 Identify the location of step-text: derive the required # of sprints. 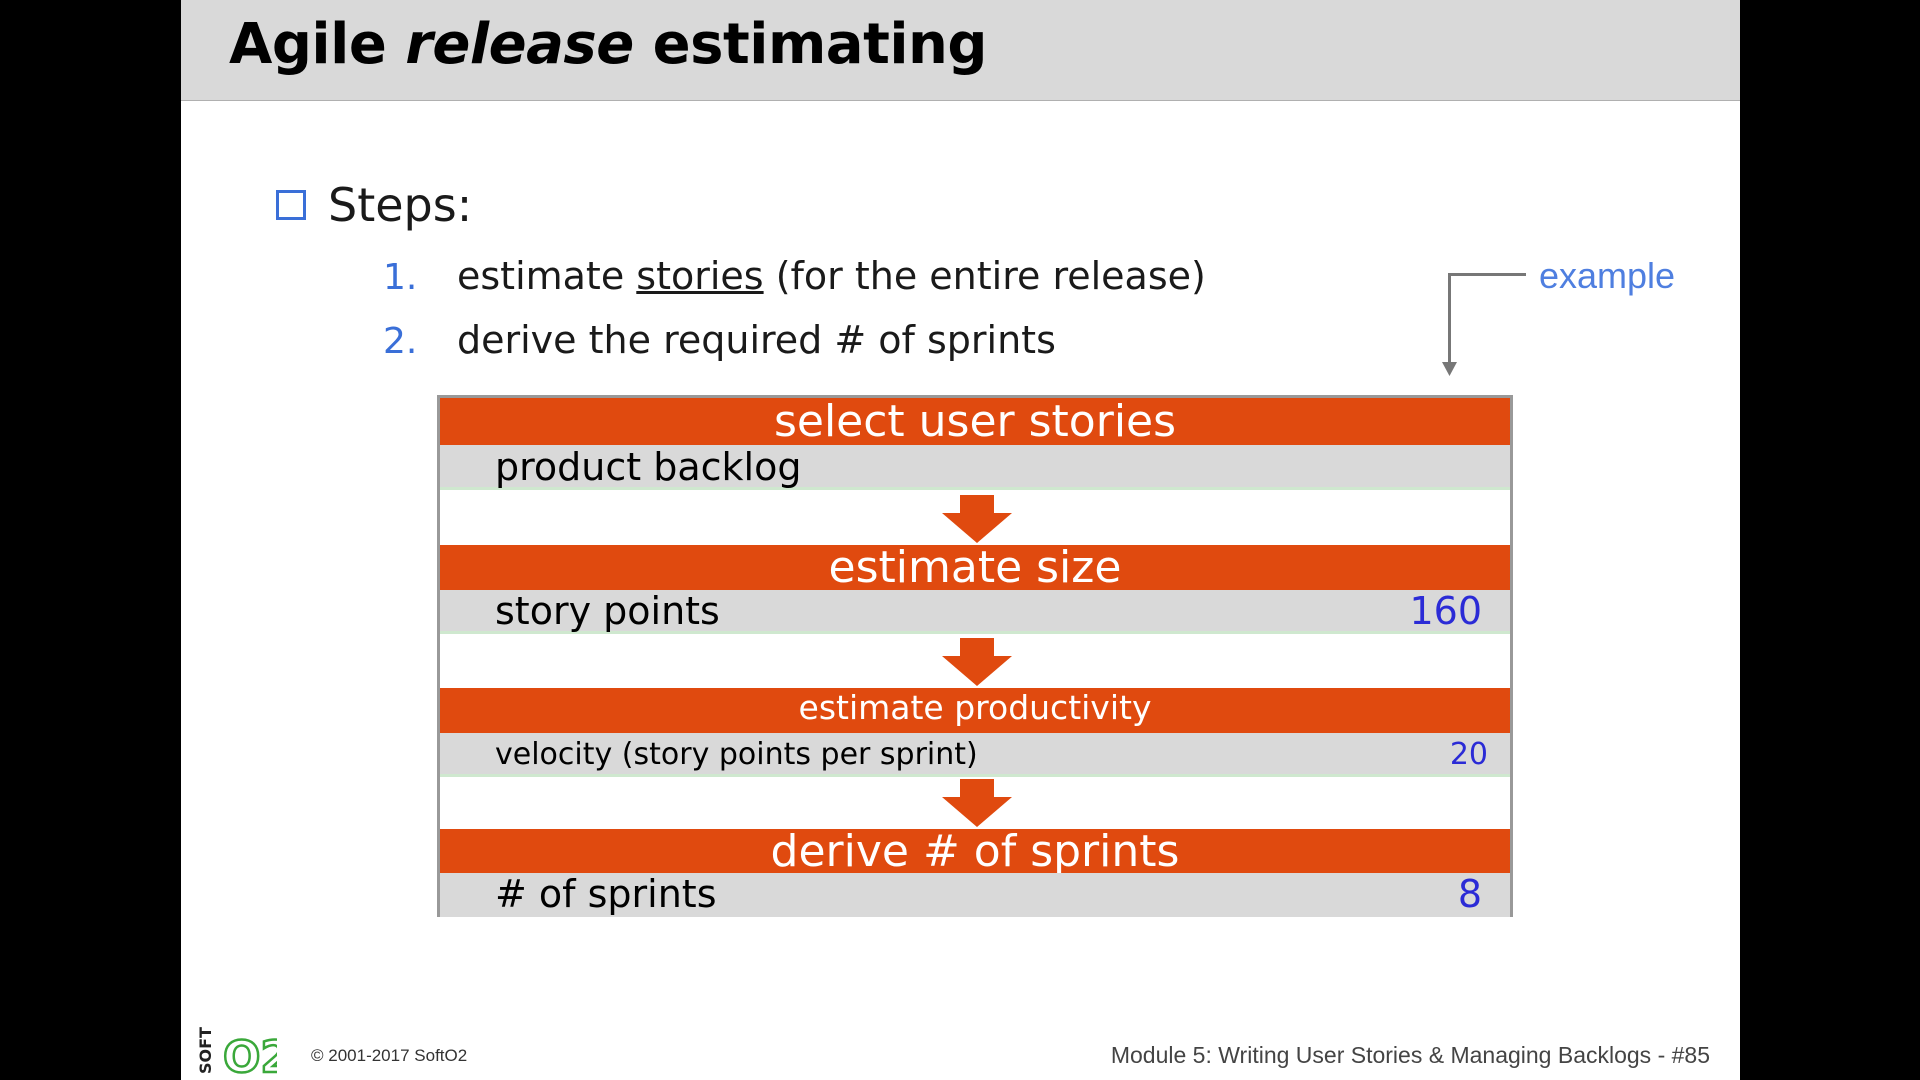
(756, 340).